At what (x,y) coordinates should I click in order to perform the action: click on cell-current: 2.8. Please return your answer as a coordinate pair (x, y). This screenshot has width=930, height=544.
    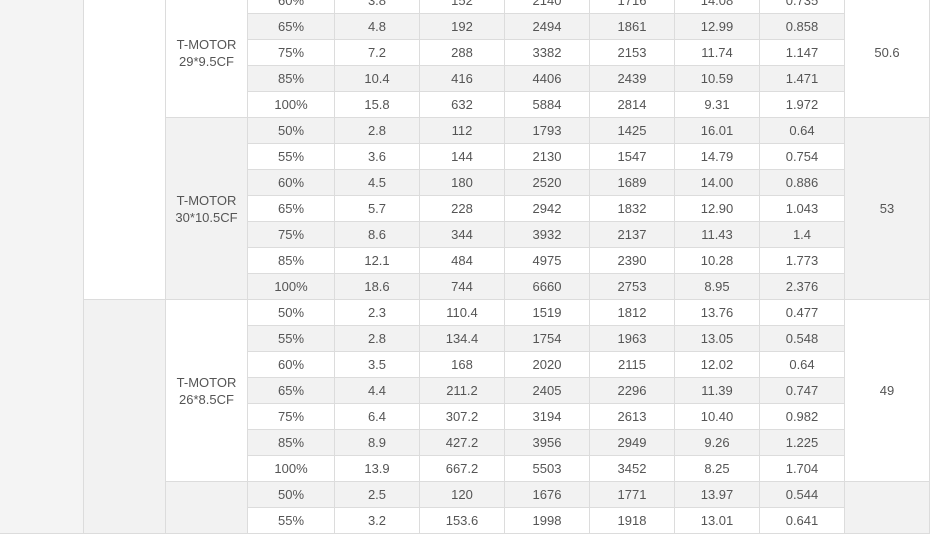
    Looking at the image, I should click on (377, 131).